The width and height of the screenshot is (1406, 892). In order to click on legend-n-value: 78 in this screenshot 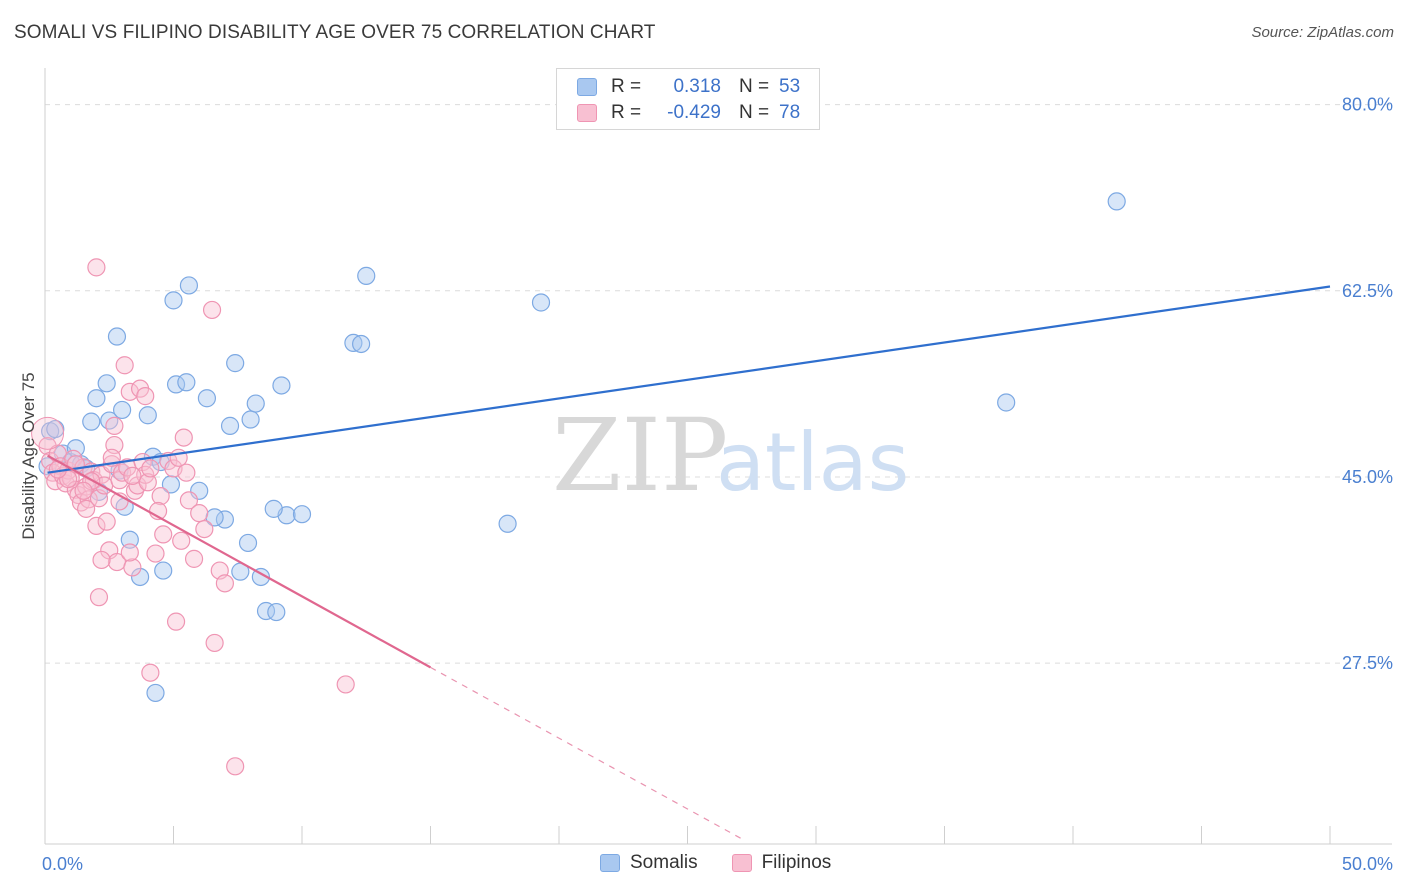, I will do `click(790, 112)`.